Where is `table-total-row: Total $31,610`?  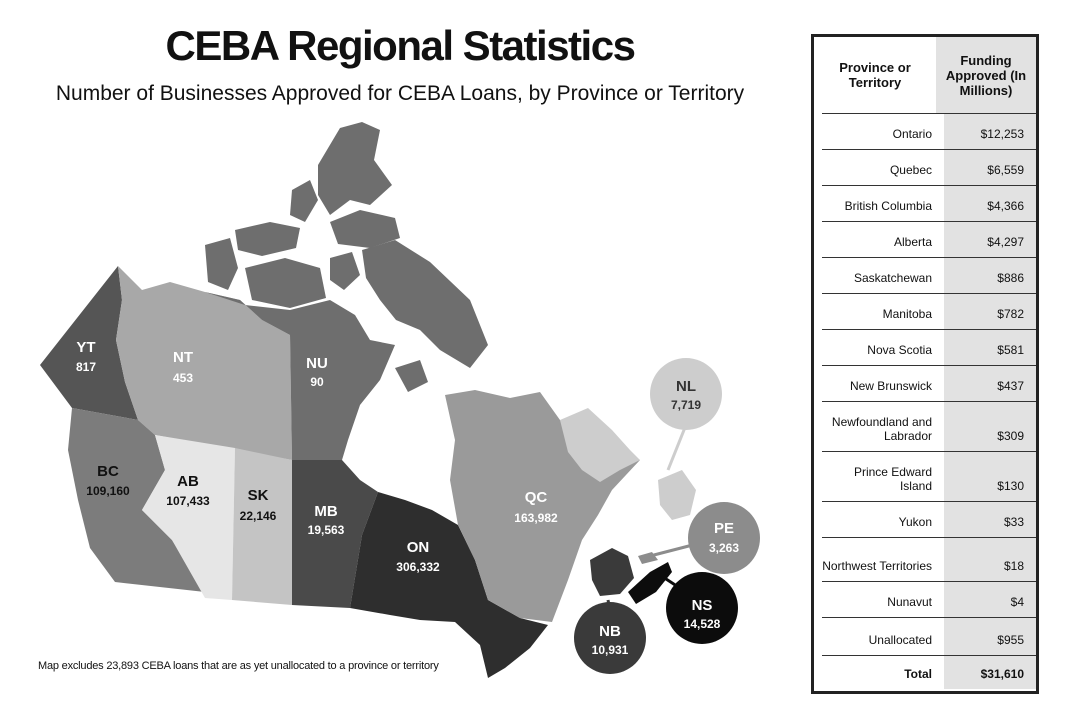
table-total-row: Total $31,610 is located at coordinates (929, 672).